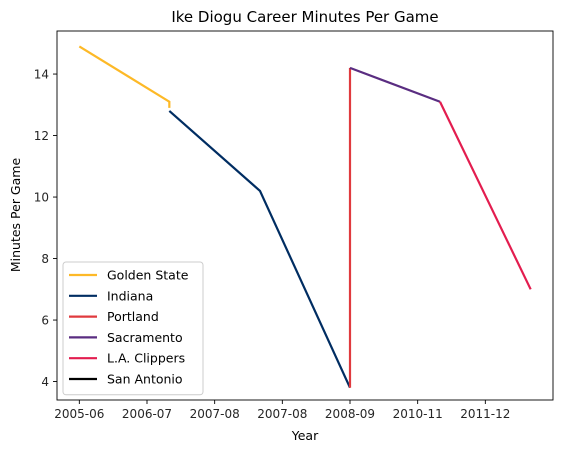 The width and height of the screenshot is (566, 453). I want to click on x-tick-label: 2011-12, so click(485, 414).